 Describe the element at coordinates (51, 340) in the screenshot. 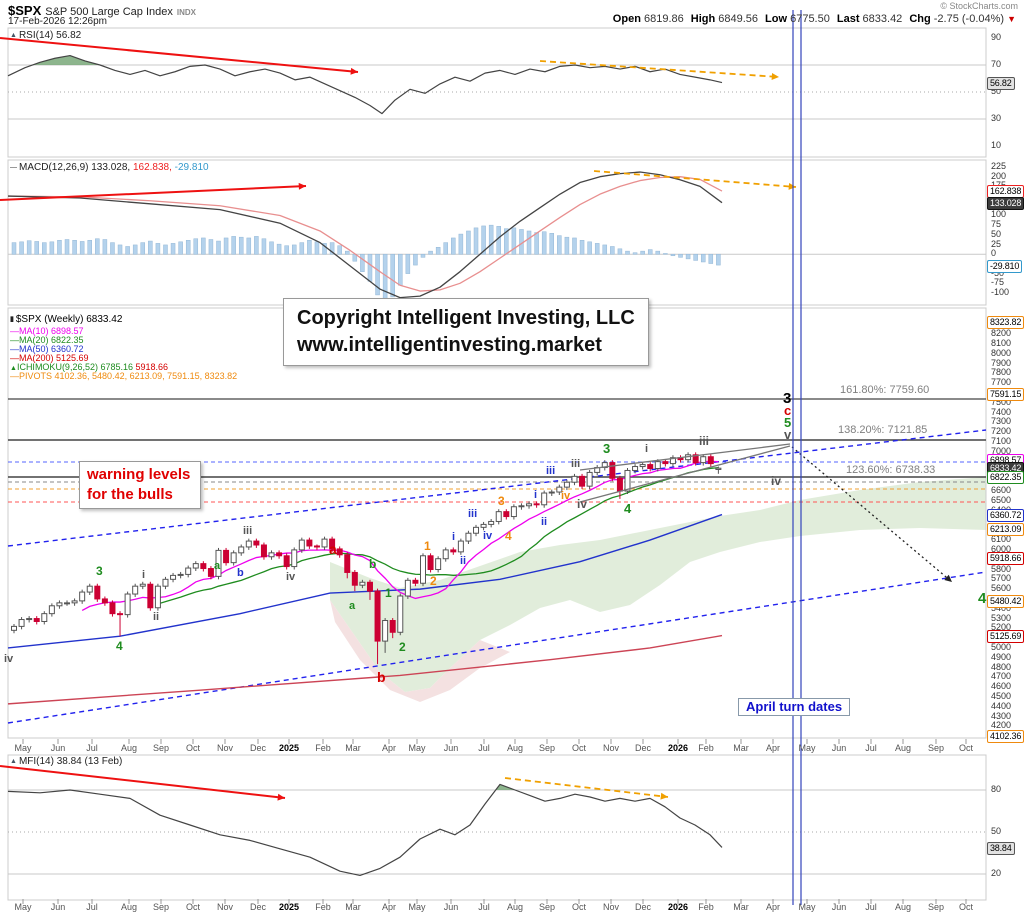

I see `ma20-legend-text: MA(20) 6822.35` at that location.